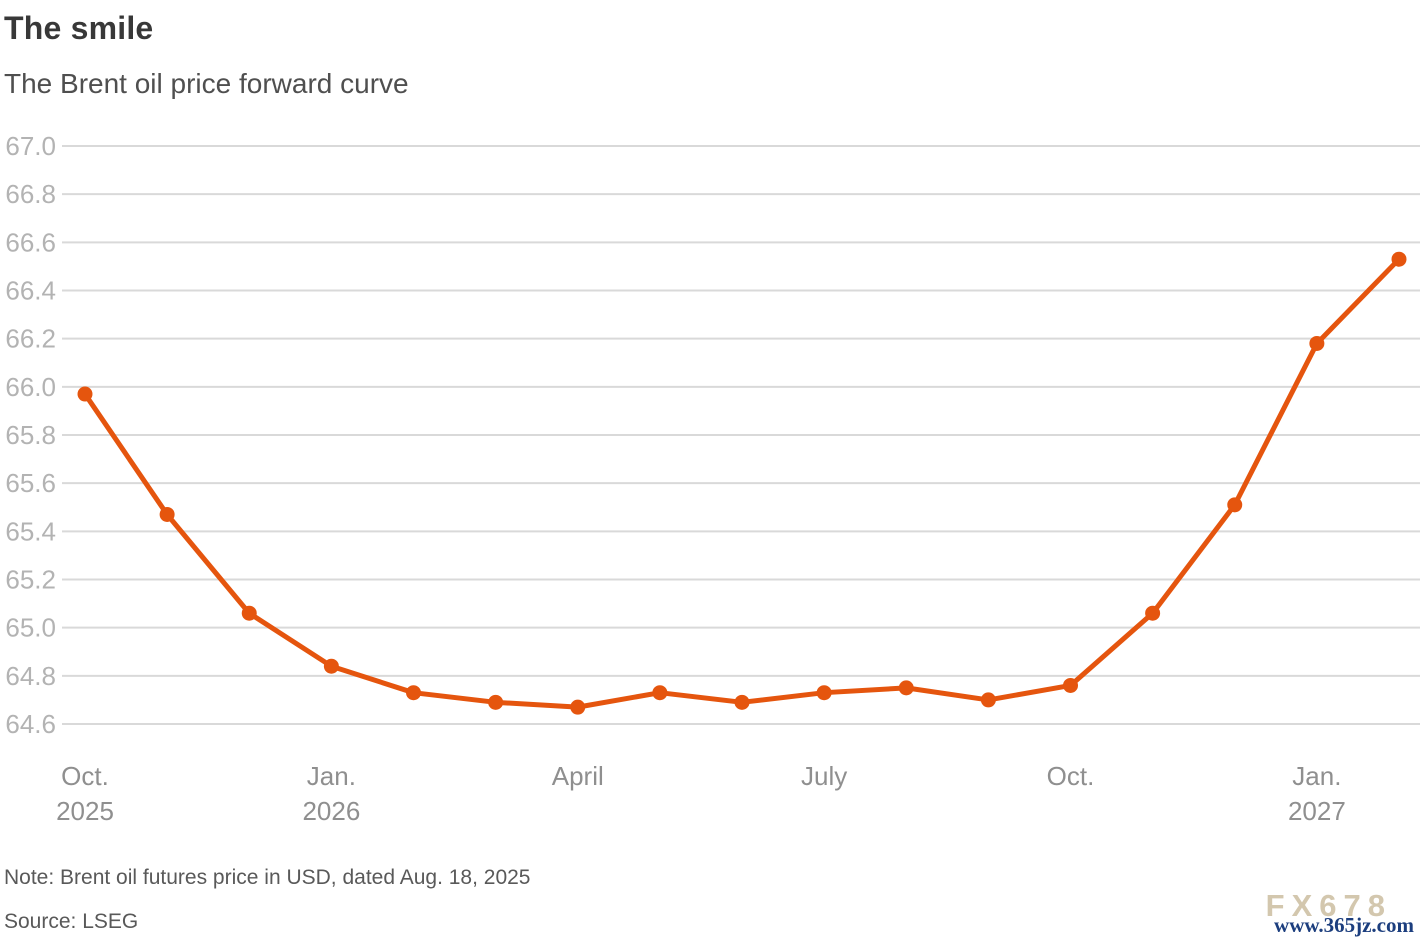  What do you see at coordinates (85, 811) in the screenshot?
I see `x-tick-year-label: 2025` at bounding box center [85, 811].